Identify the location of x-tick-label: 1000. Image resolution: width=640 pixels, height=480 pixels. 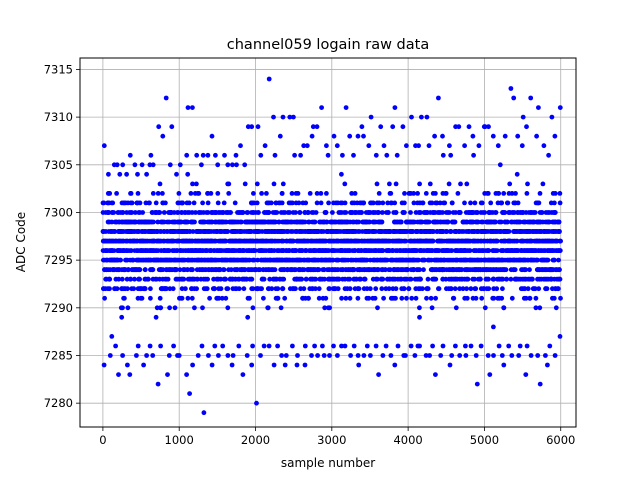
(179, 440).